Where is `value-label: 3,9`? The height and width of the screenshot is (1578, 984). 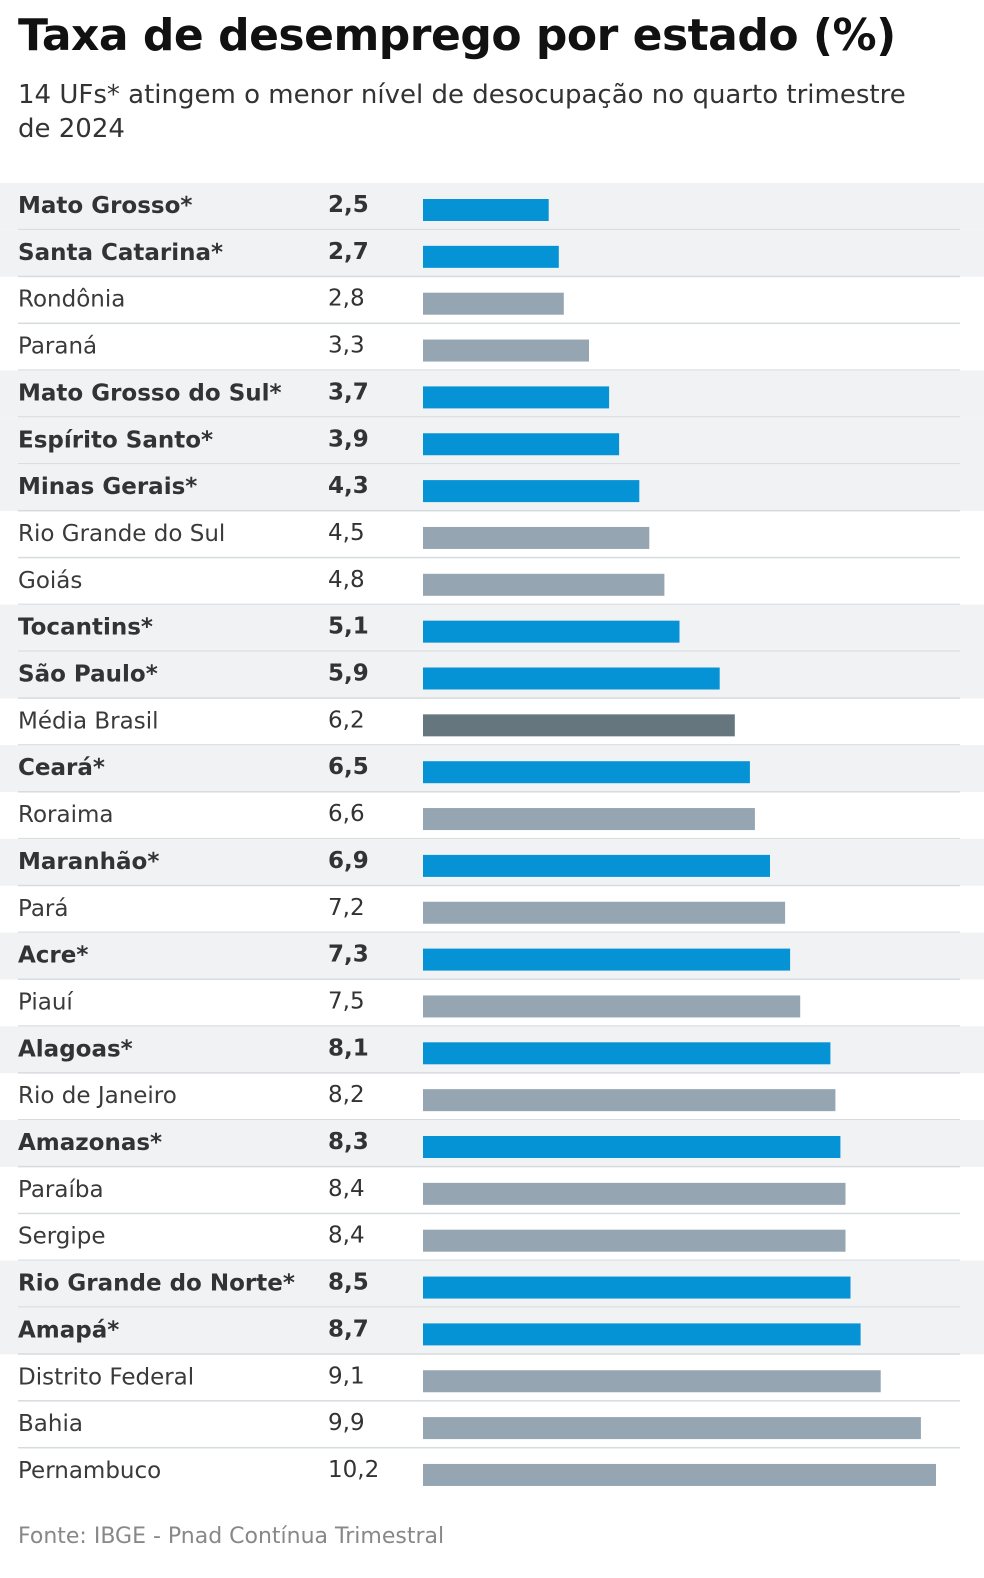
value-label: 3,9 is located at coordinates (348, 439).